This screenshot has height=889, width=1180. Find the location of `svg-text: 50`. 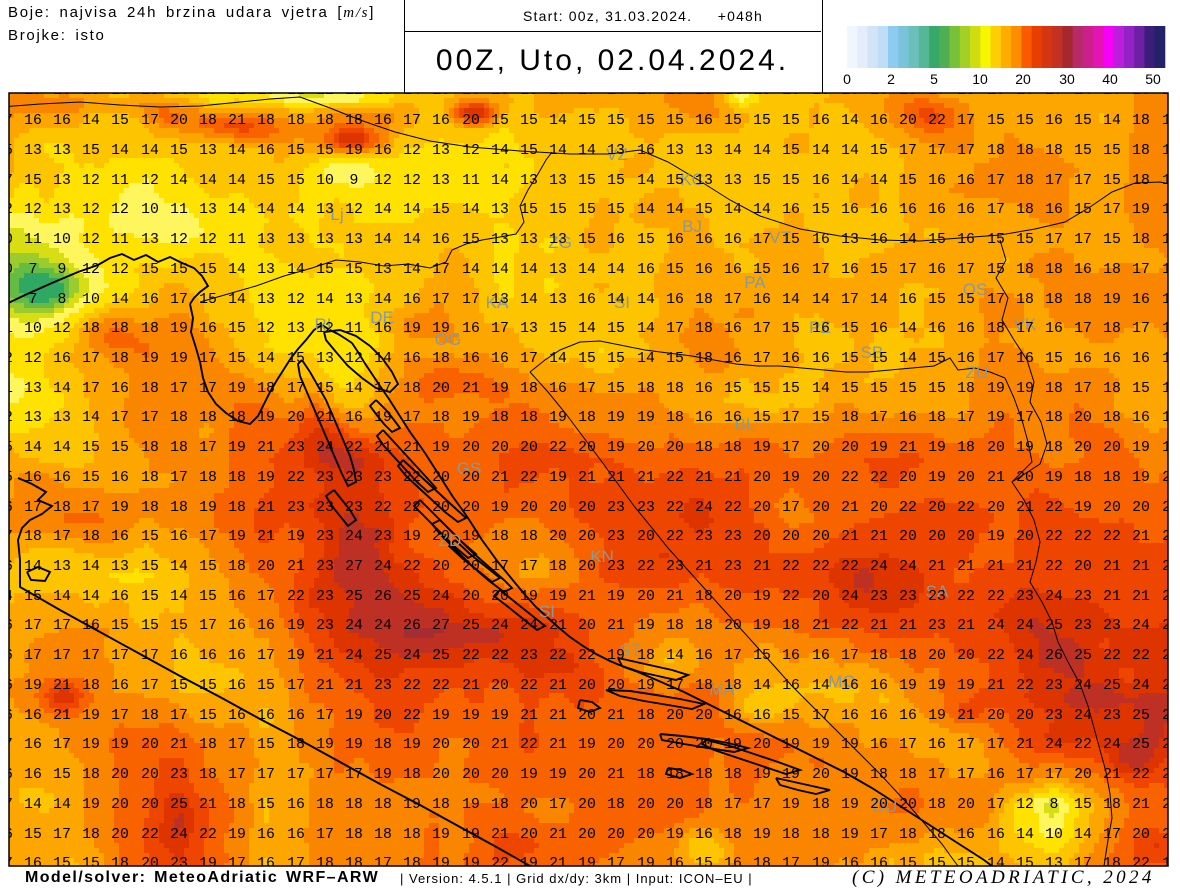

svg-text: 50 is located at coordinates (1153, 79).